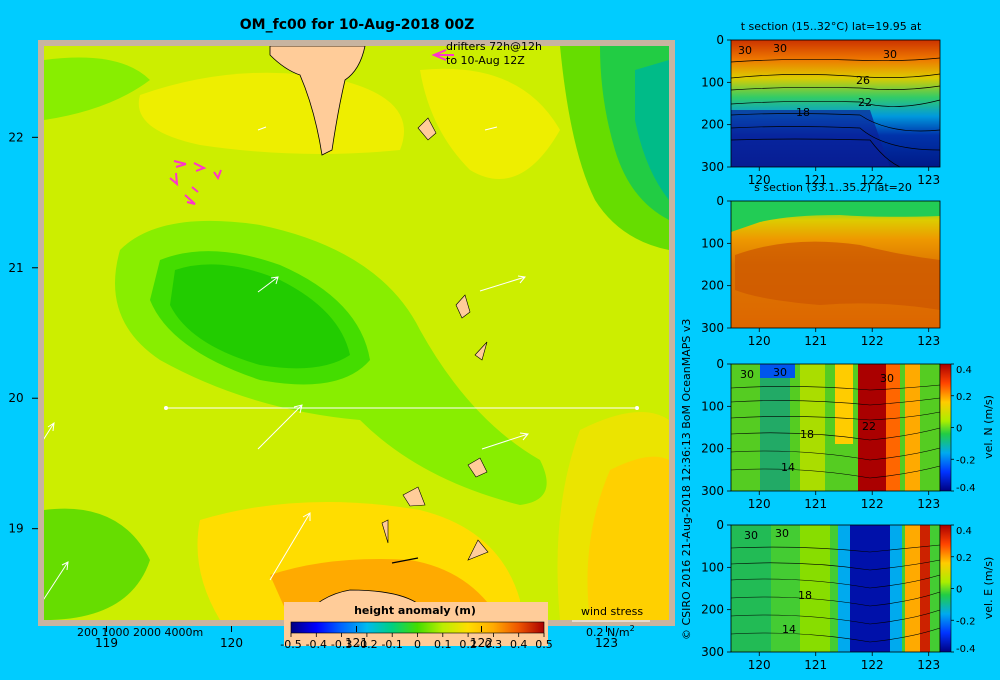 This screenshot has height=680, width=1000. I want to click on map-x-tick-label: 123, so click(606, 643).